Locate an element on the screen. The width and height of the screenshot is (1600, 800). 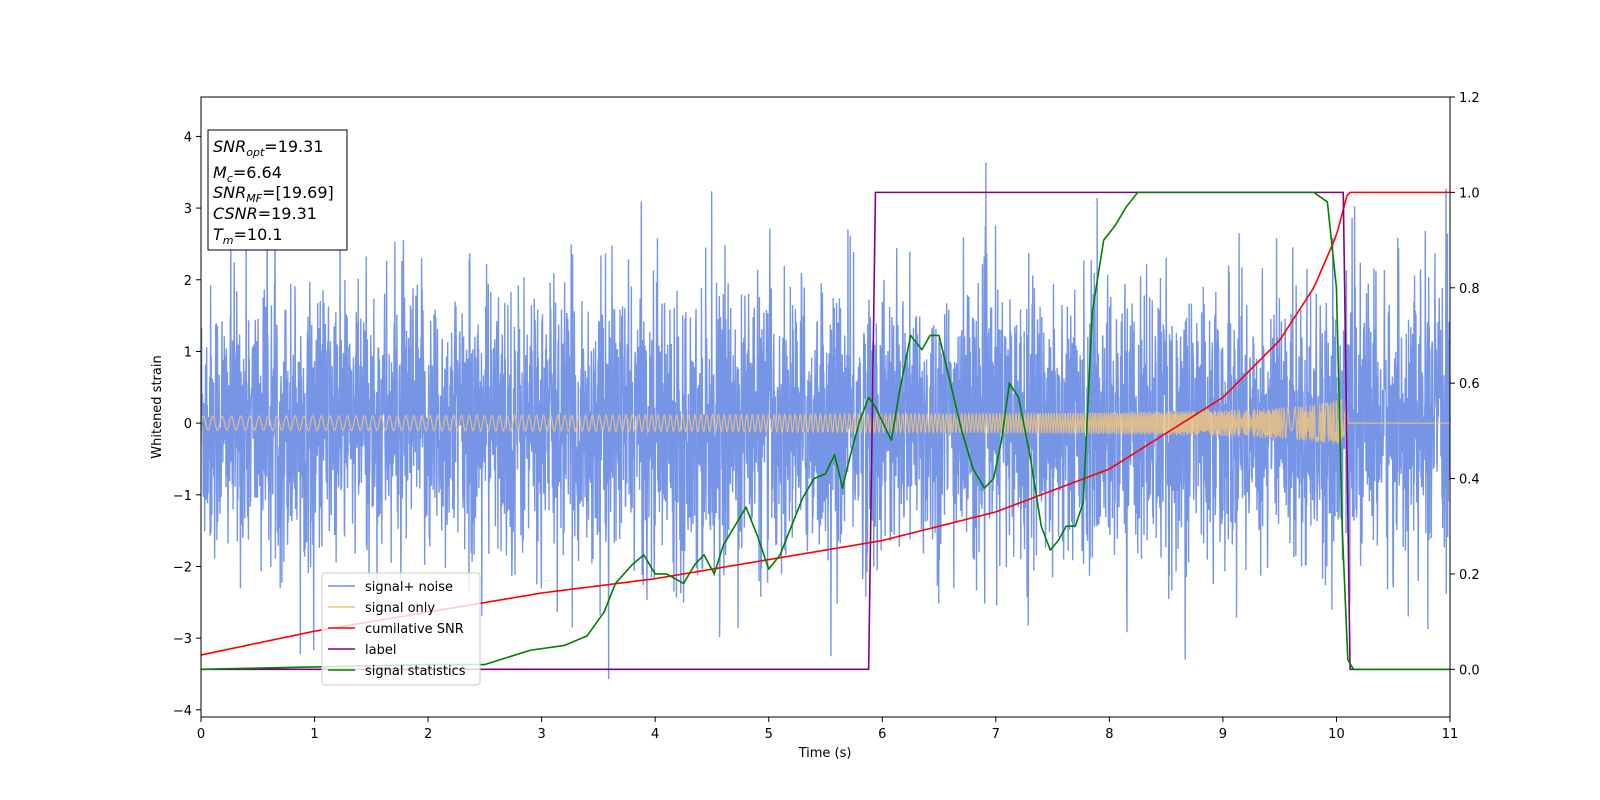
y-tick-label-right: 0.8 is located at coordinates (1469, 289).